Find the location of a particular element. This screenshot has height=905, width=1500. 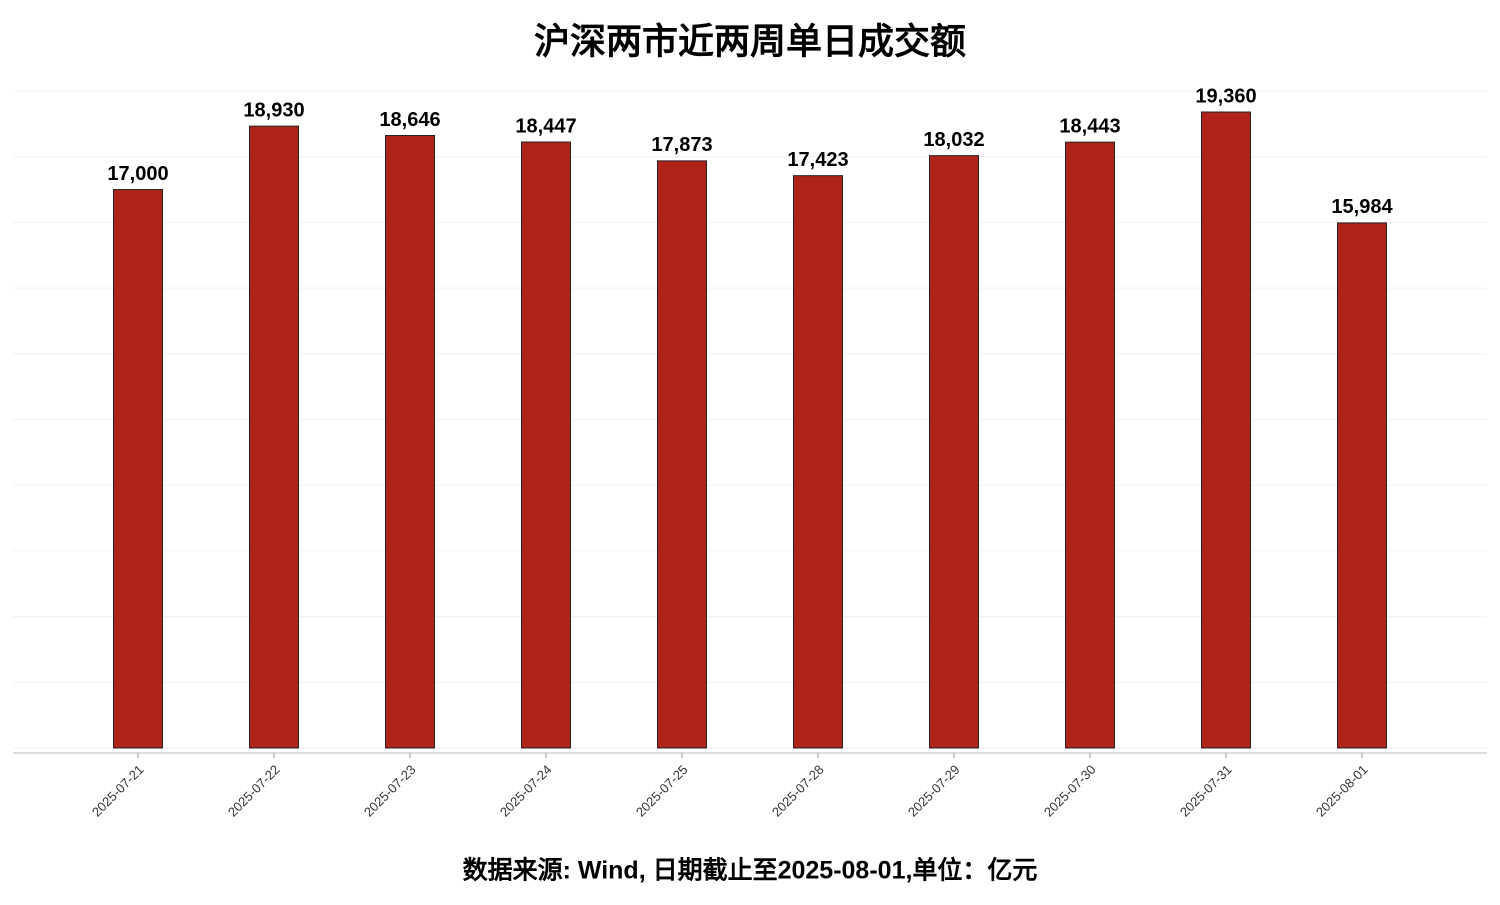

value-label: 18,447 is located at coordinates (545, 126).